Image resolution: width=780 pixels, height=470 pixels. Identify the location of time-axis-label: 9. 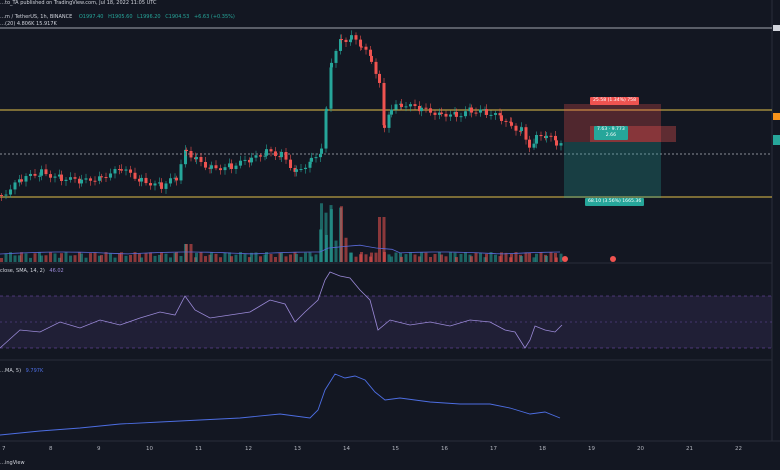
(99, 449).